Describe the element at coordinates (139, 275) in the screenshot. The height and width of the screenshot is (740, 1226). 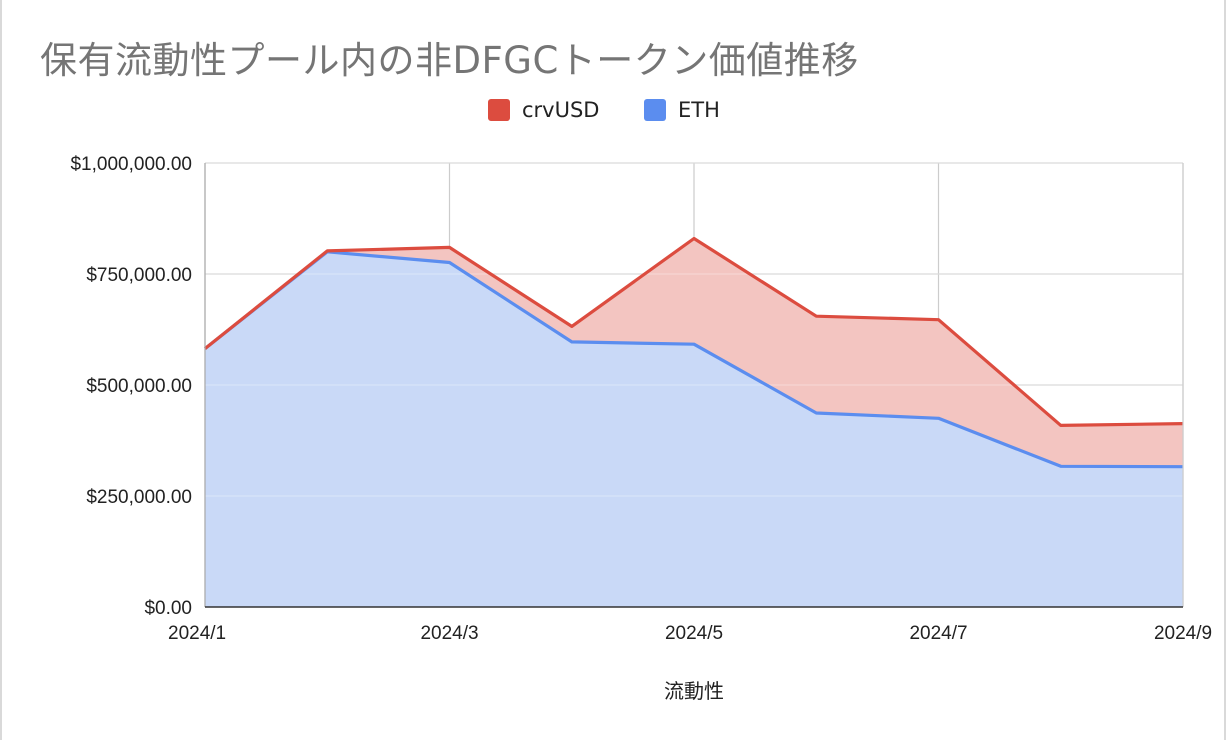
I see `y-tick-label: $750,000.00` at that location.